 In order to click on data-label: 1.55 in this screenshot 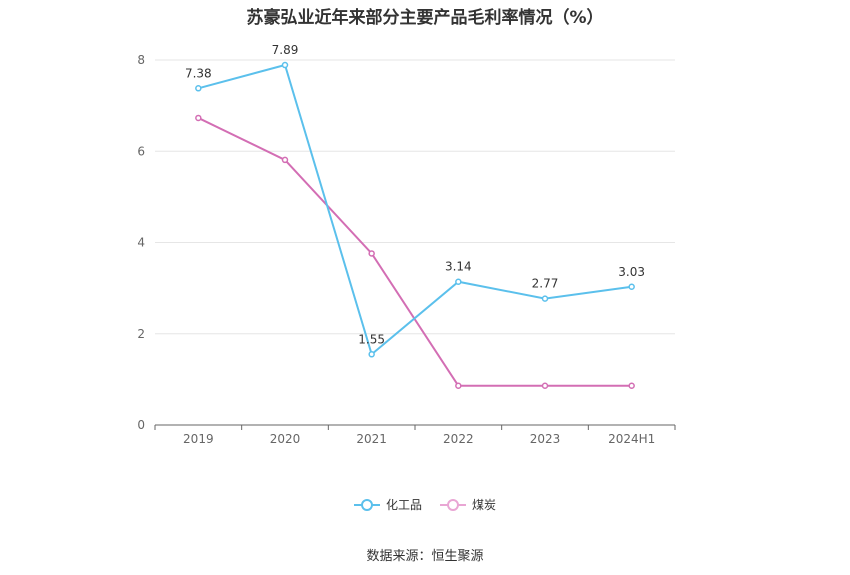, I will do `click(371, 339)`.